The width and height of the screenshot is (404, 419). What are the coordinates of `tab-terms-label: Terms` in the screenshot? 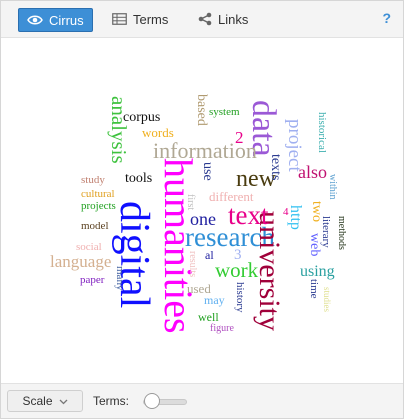 It's located at (151, 19).